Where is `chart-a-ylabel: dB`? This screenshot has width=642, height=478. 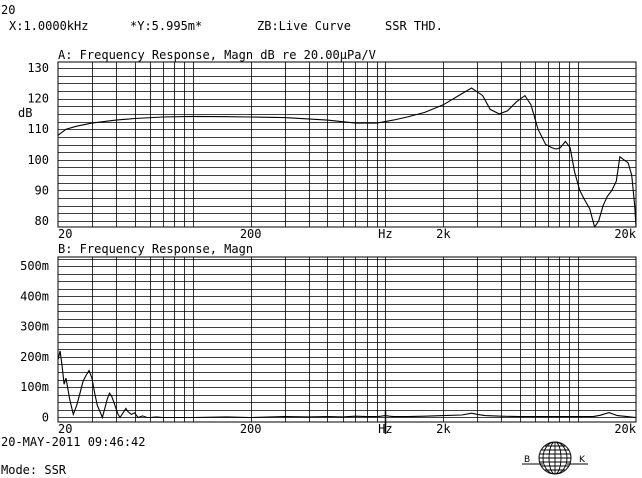 chart-a-ylabel: dB is located at coordinates (25, 113).